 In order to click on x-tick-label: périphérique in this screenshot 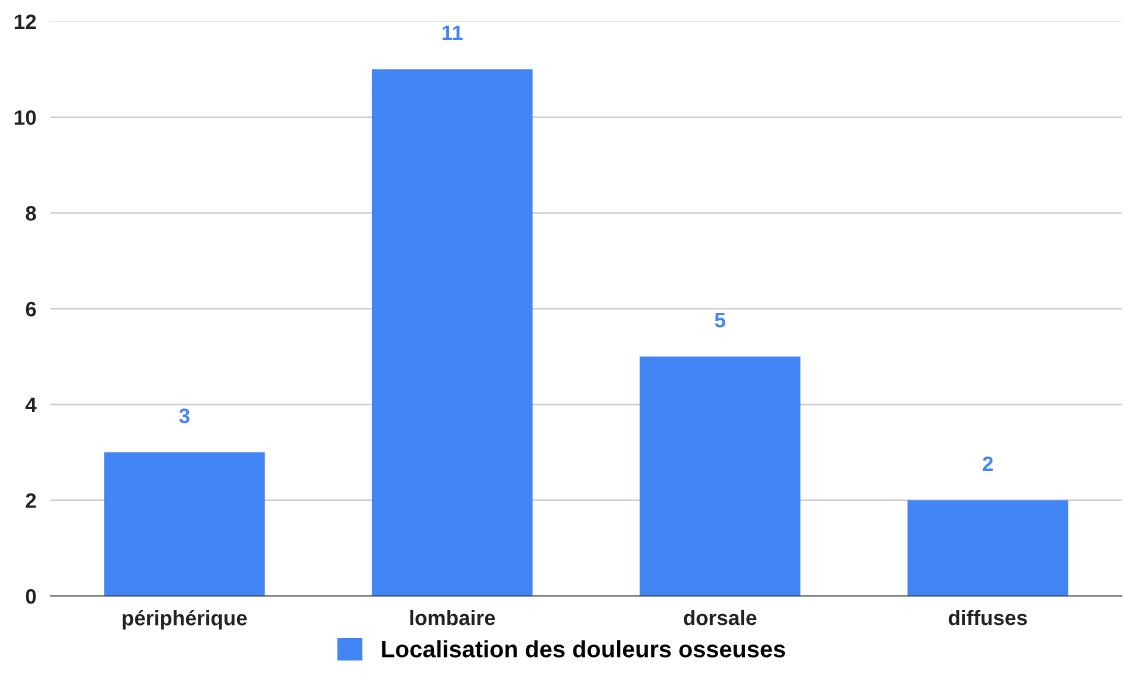, I will do `click(184, 619)`.